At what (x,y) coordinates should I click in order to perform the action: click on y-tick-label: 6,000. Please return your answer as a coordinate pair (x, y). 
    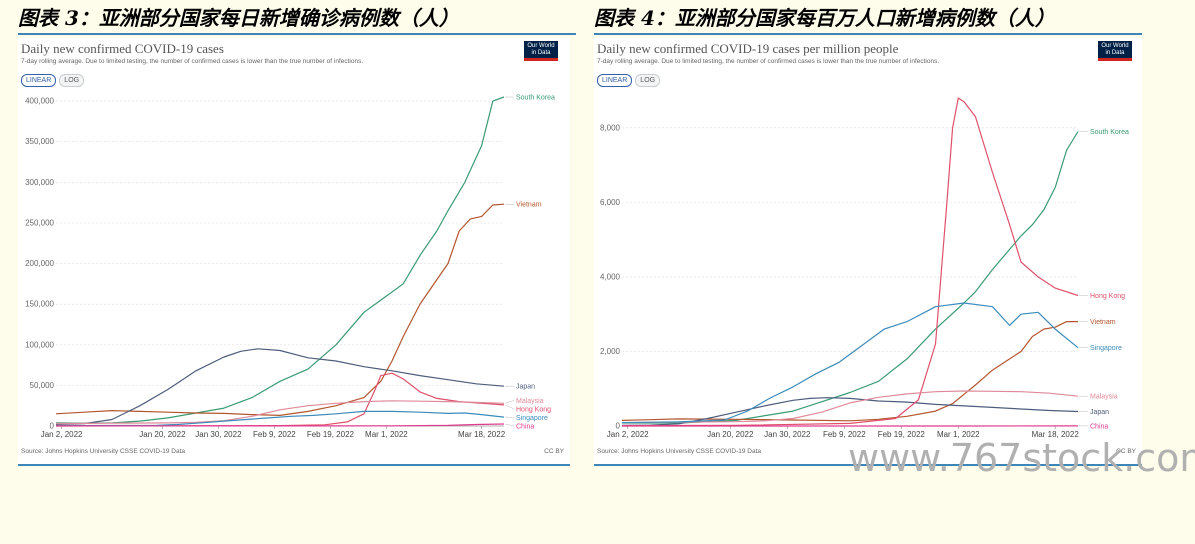
    Looking at the image, I should click on (610, 202).